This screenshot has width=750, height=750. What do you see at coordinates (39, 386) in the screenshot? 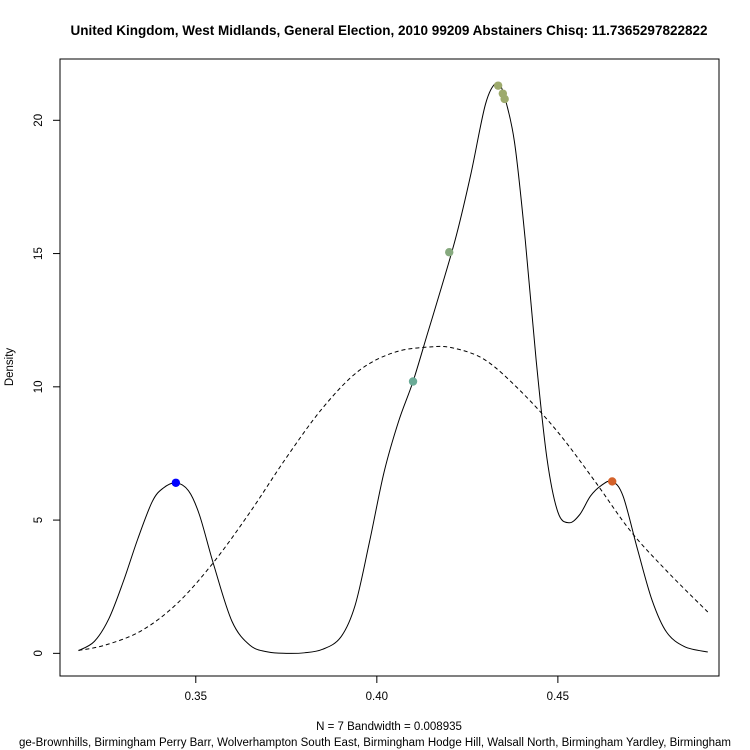
I see `y-tick-label: 10` at bounding box center [39, 386].